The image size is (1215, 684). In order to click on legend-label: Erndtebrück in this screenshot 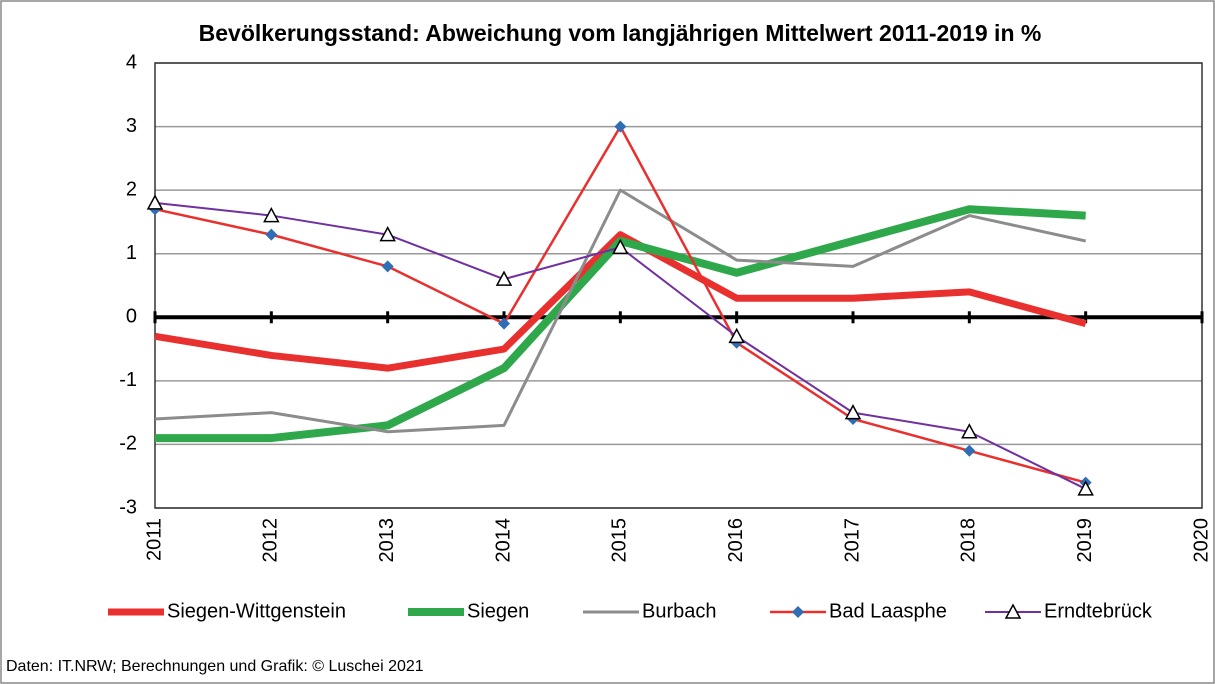, I will do `click(1098, 611)`.